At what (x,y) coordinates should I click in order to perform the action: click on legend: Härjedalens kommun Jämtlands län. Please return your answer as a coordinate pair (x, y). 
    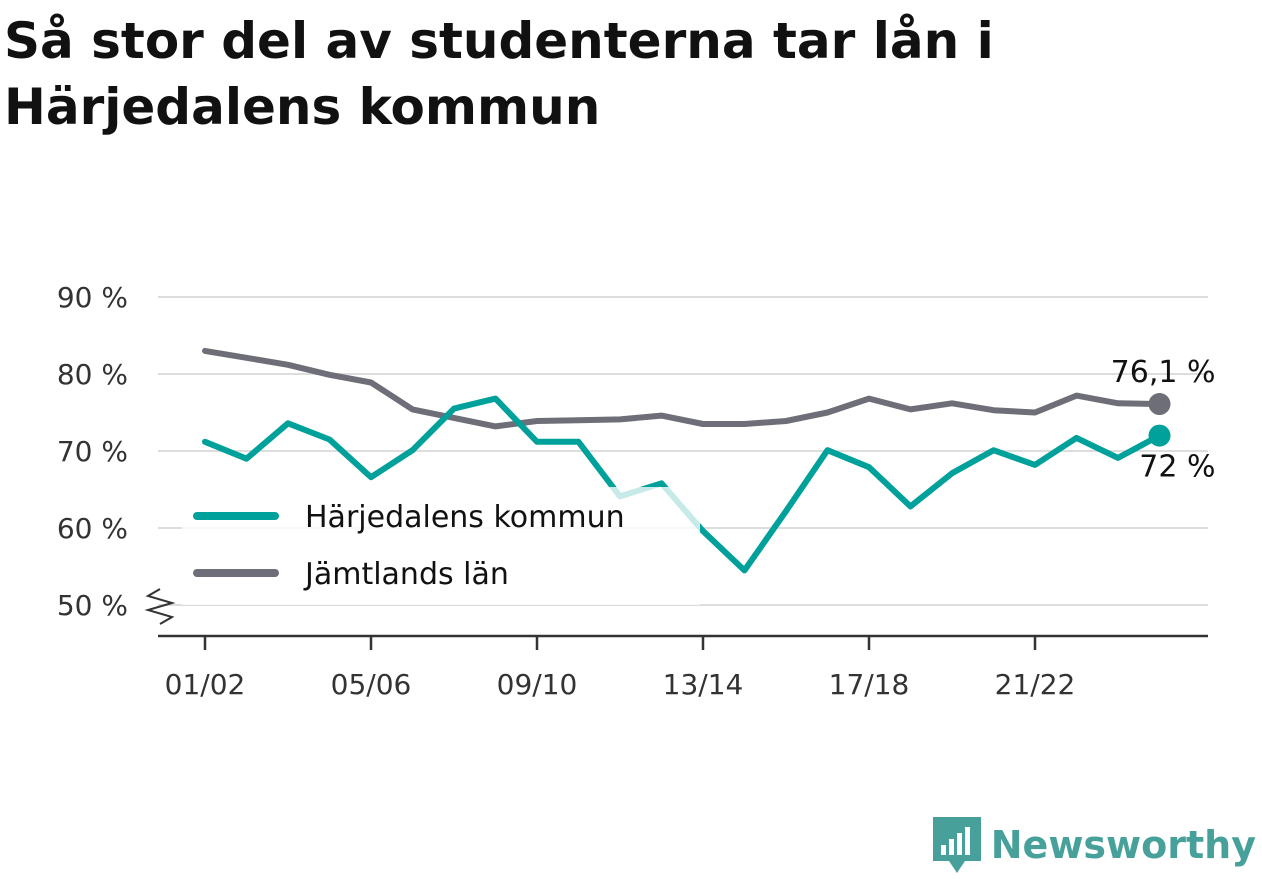
    Looking at the image, I should click on (441, 546).